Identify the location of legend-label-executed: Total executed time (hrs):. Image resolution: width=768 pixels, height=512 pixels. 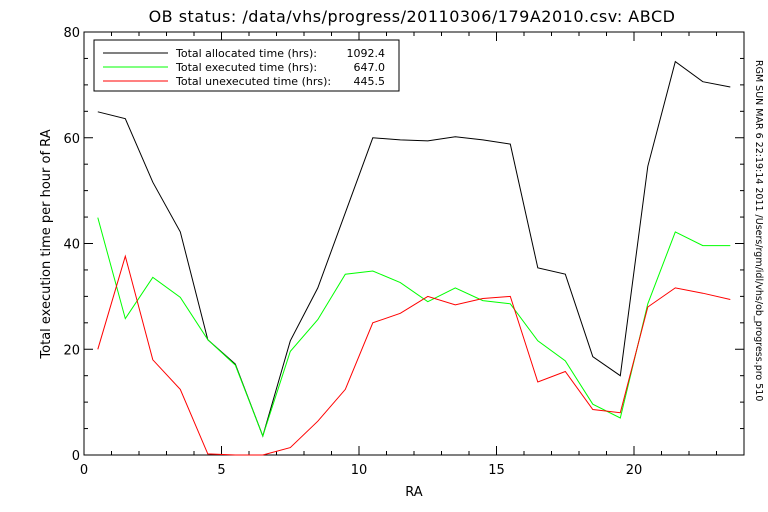
(246, 67).